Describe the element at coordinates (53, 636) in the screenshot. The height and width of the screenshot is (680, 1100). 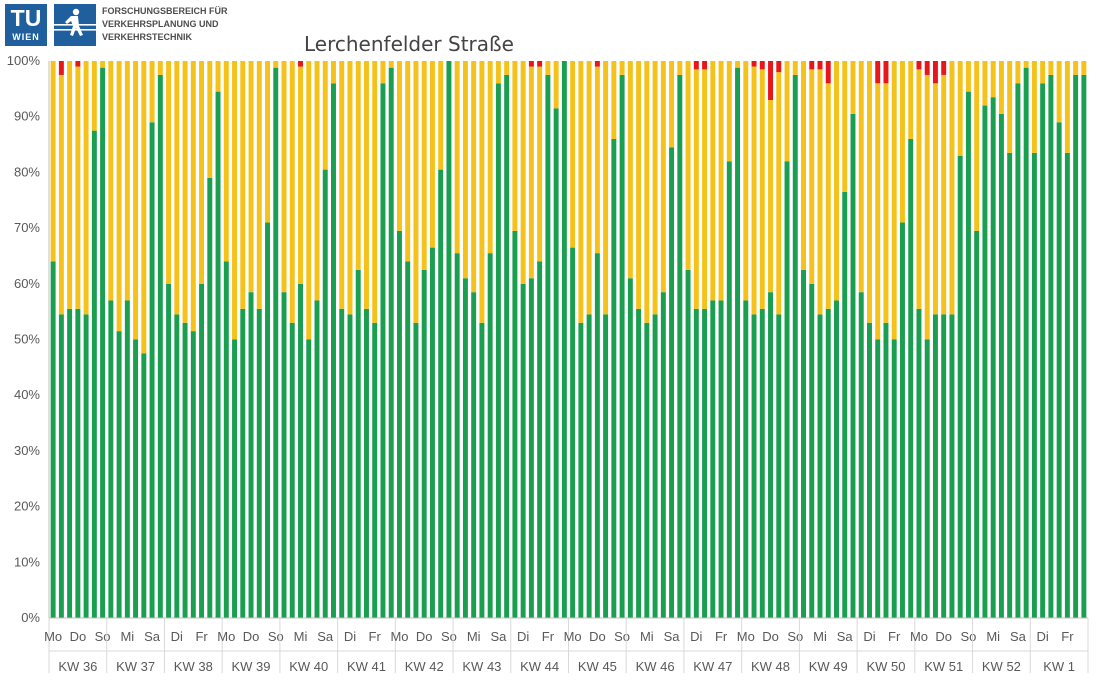
I see `x-day-label: Mo` at that location.